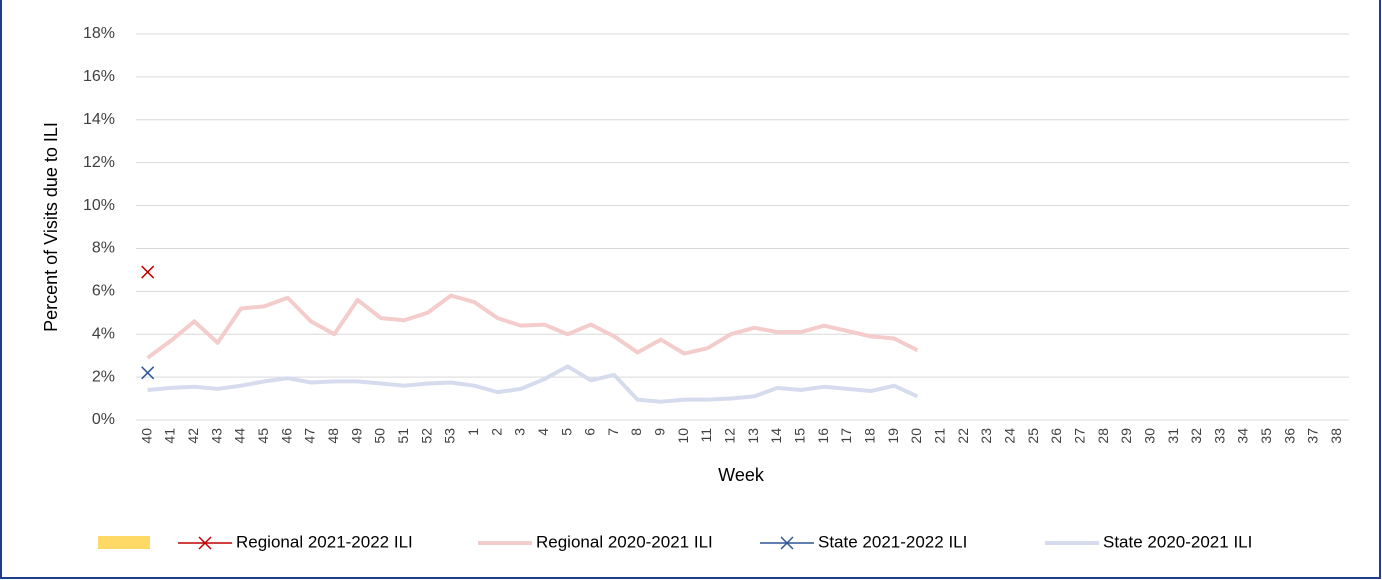 The image size is (1382, 580). Describe the element at coordinates (170, 436) in the screenshot. I see `x-tick-label: 41` at that location.